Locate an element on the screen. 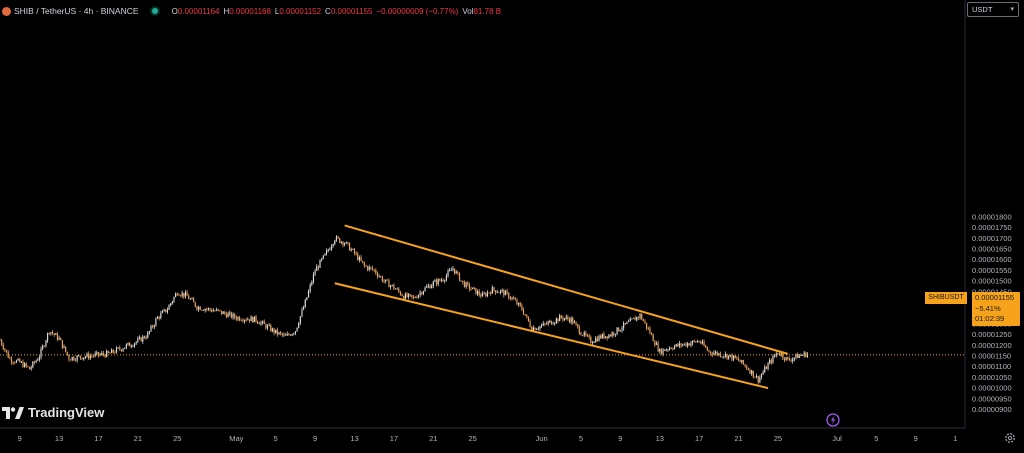 The width and height of the screenshot is (1024, 453). market-status-icon is located at coordinates (154, 11).